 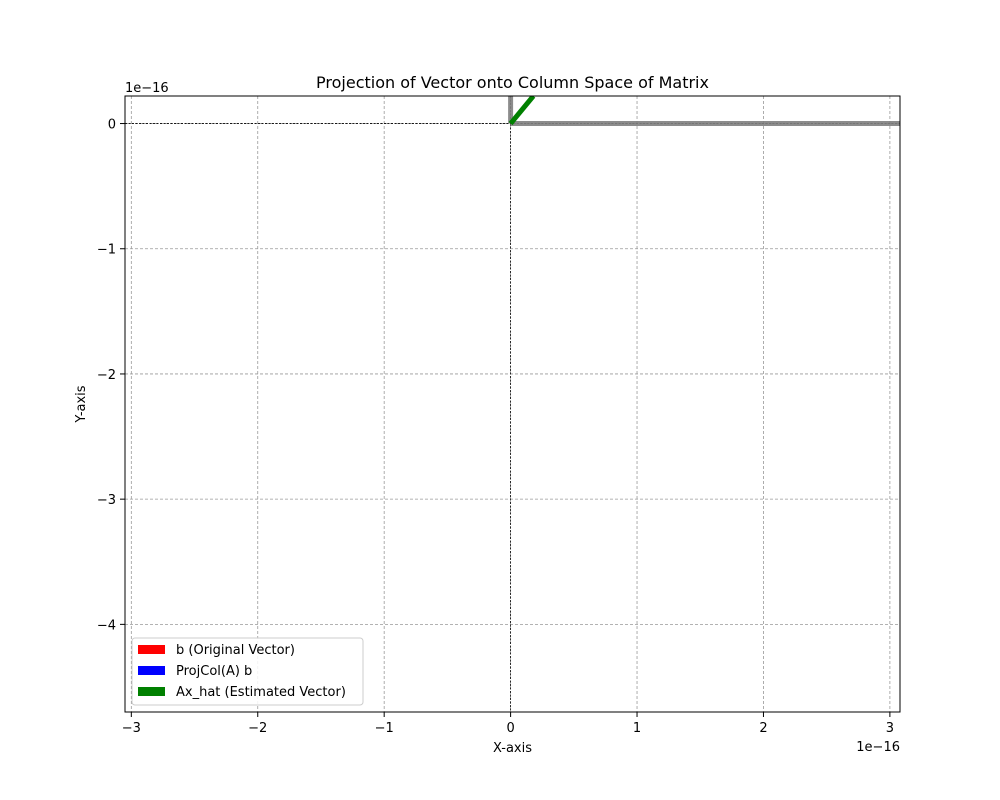 What do you see at coordinates (147, 88) in the screenshot?
I see `y-offset-label: 1e−16` at bounding box center [147, 88].